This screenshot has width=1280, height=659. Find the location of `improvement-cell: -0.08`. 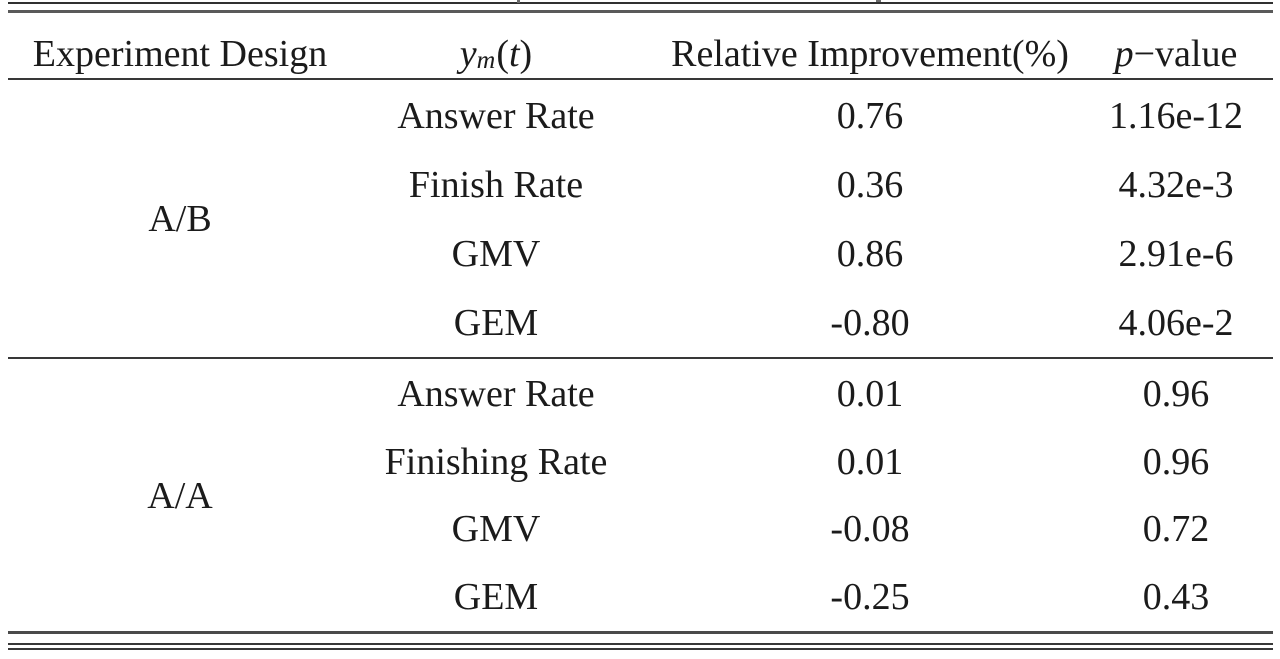

improvement-cell: -0.08 is located at coordinates (870, 529).